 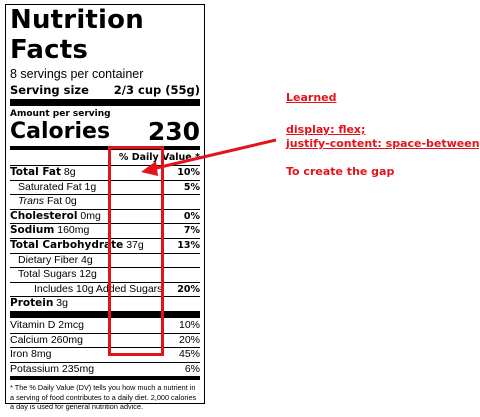 I want to click on vitamin-percent: 20%, so click(x=189, y=339).